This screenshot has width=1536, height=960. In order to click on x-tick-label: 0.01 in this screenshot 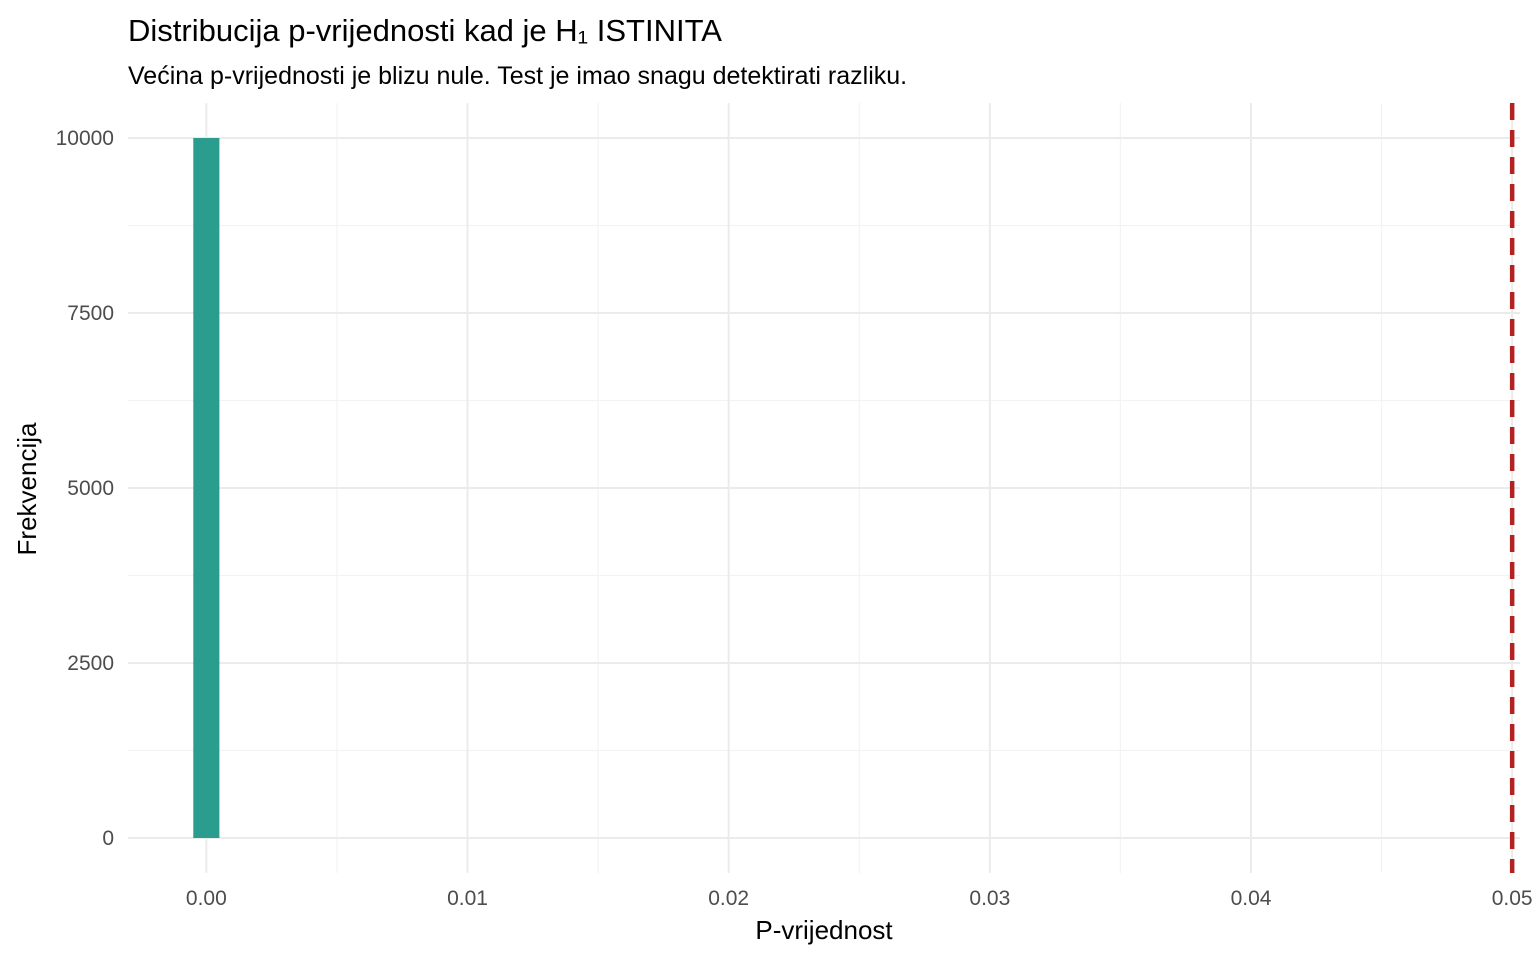, I will do `click(467, 898)`.